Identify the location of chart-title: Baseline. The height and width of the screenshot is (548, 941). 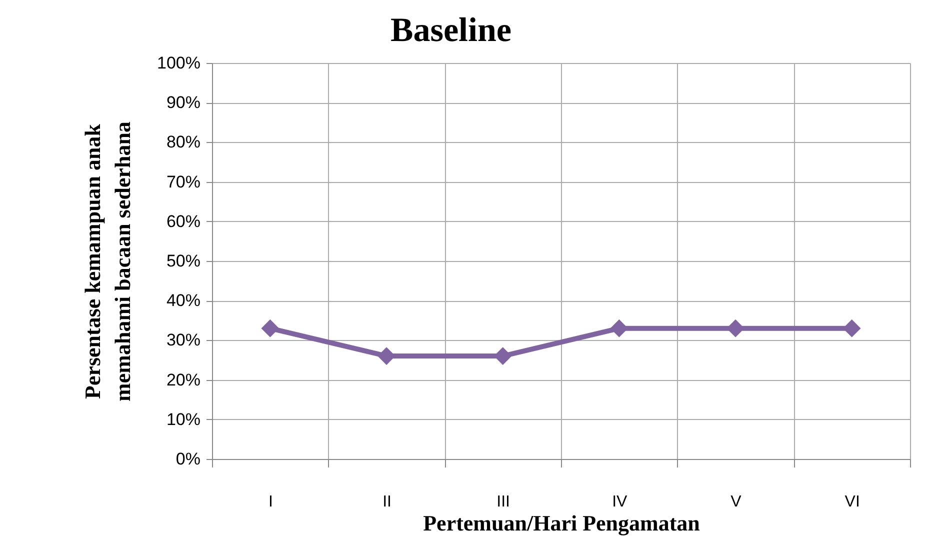
(451, 30).